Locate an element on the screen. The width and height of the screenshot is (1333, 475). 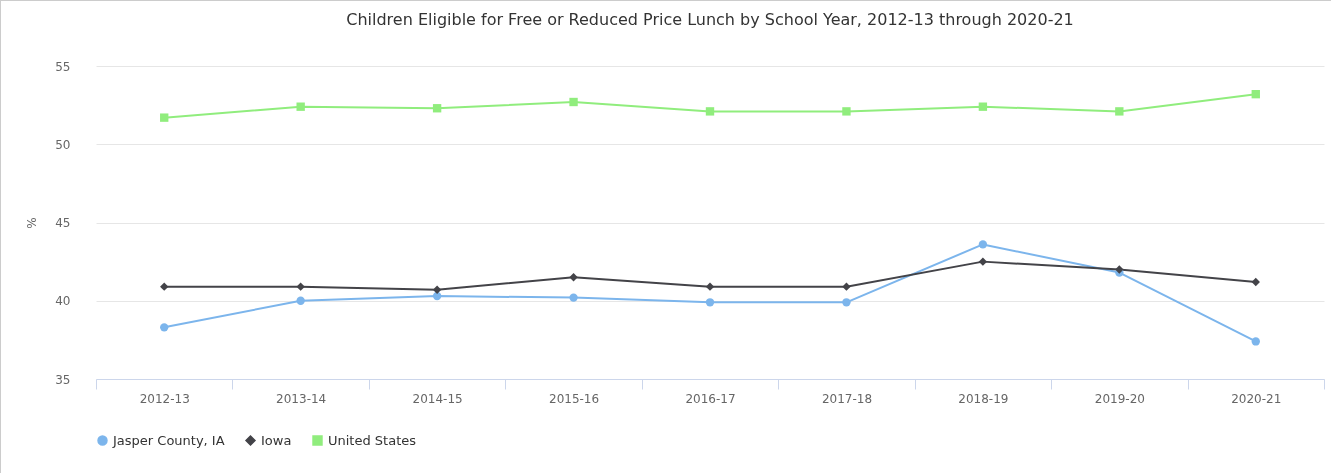
x-tick-label: 2014-15 is located at coordinates (437, 398).